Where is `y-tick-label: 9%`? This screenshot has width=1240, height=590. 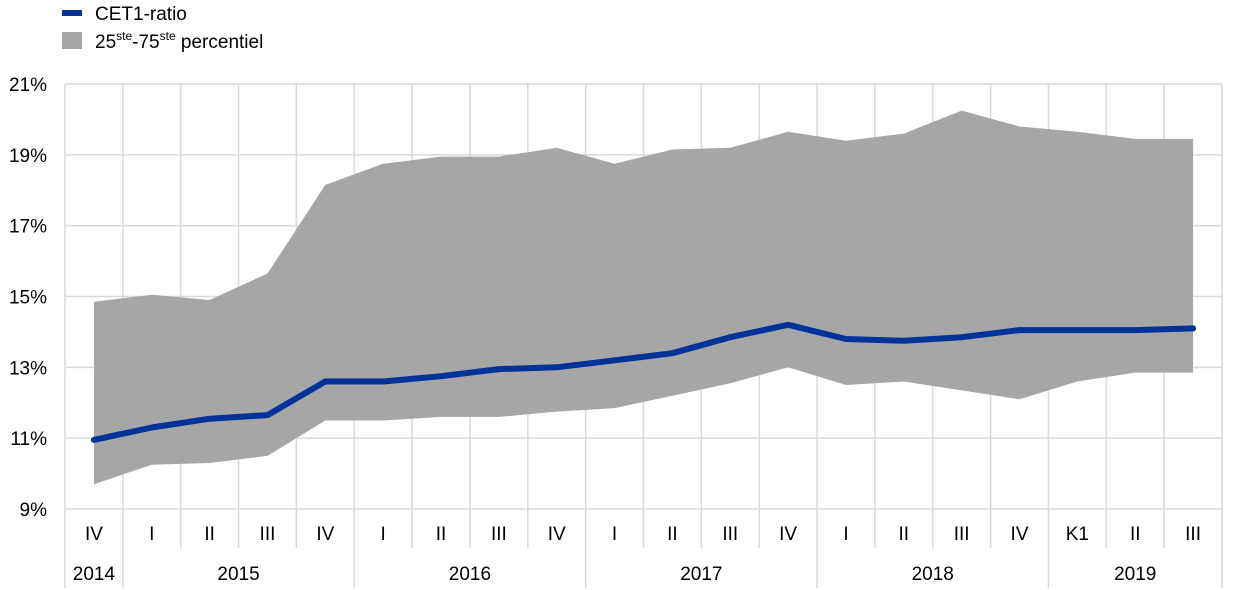 y-tick-label: 9% is located at coordinates (34, 510).